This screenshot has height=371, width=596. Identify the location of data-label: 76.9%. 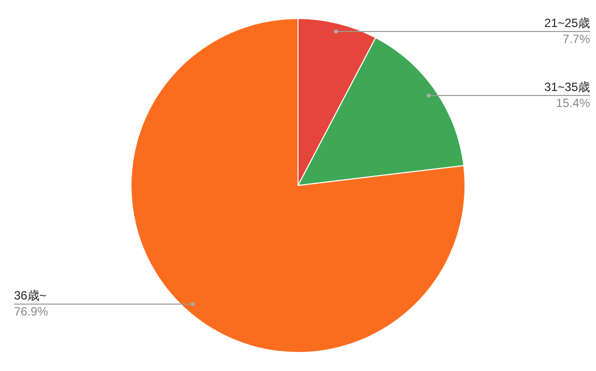
(31, 311).